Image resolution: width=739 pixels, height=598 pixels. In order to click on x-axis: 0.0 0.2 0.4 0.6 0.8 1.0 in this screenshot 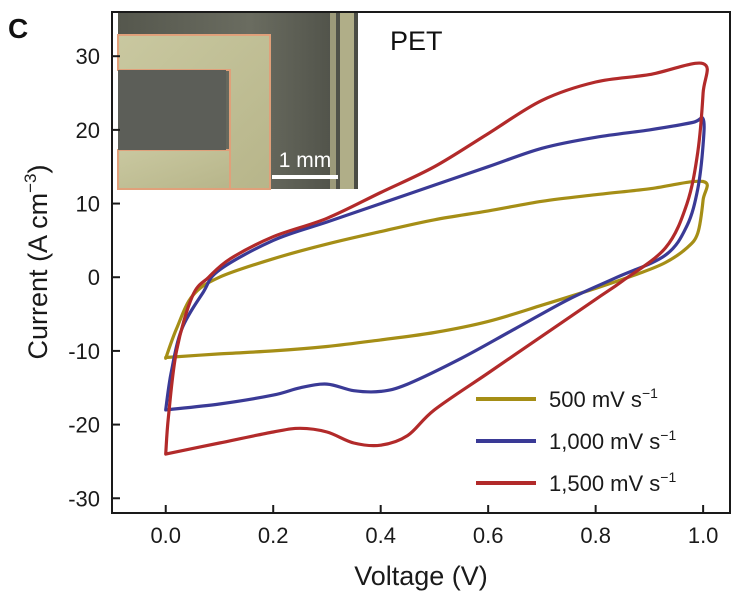, I will do `click(434, 526)`.